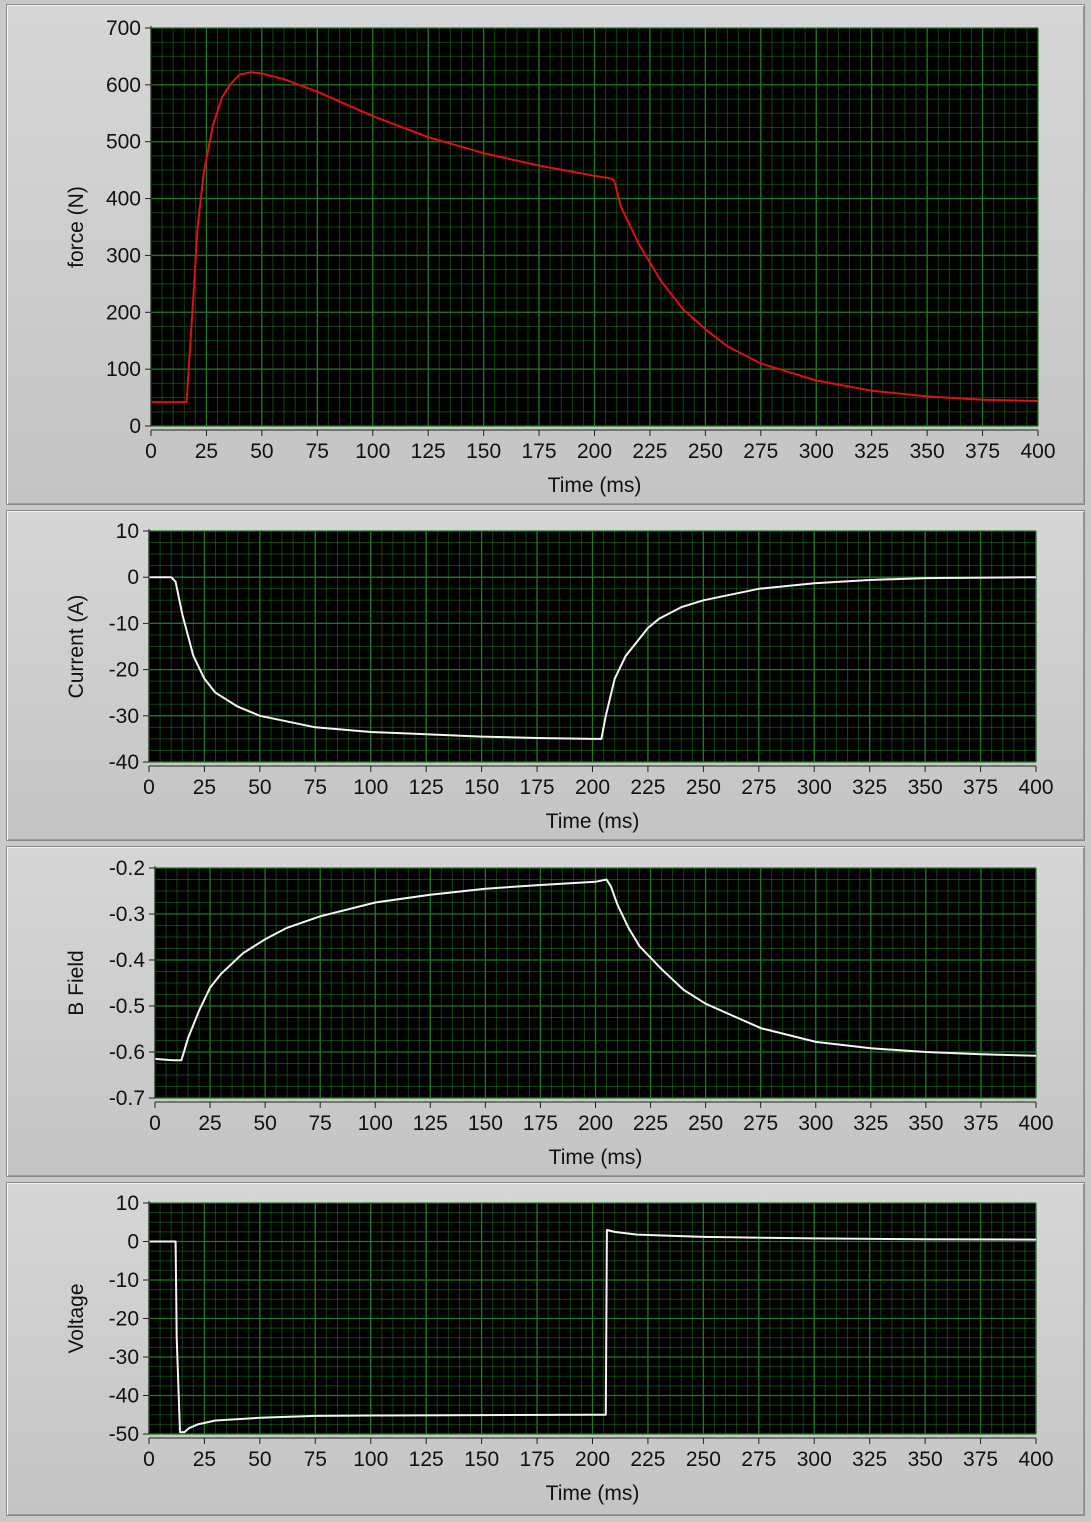 The image size is (1091, 1522). I want to click on y-tick-label: 500, so click(123, 142).